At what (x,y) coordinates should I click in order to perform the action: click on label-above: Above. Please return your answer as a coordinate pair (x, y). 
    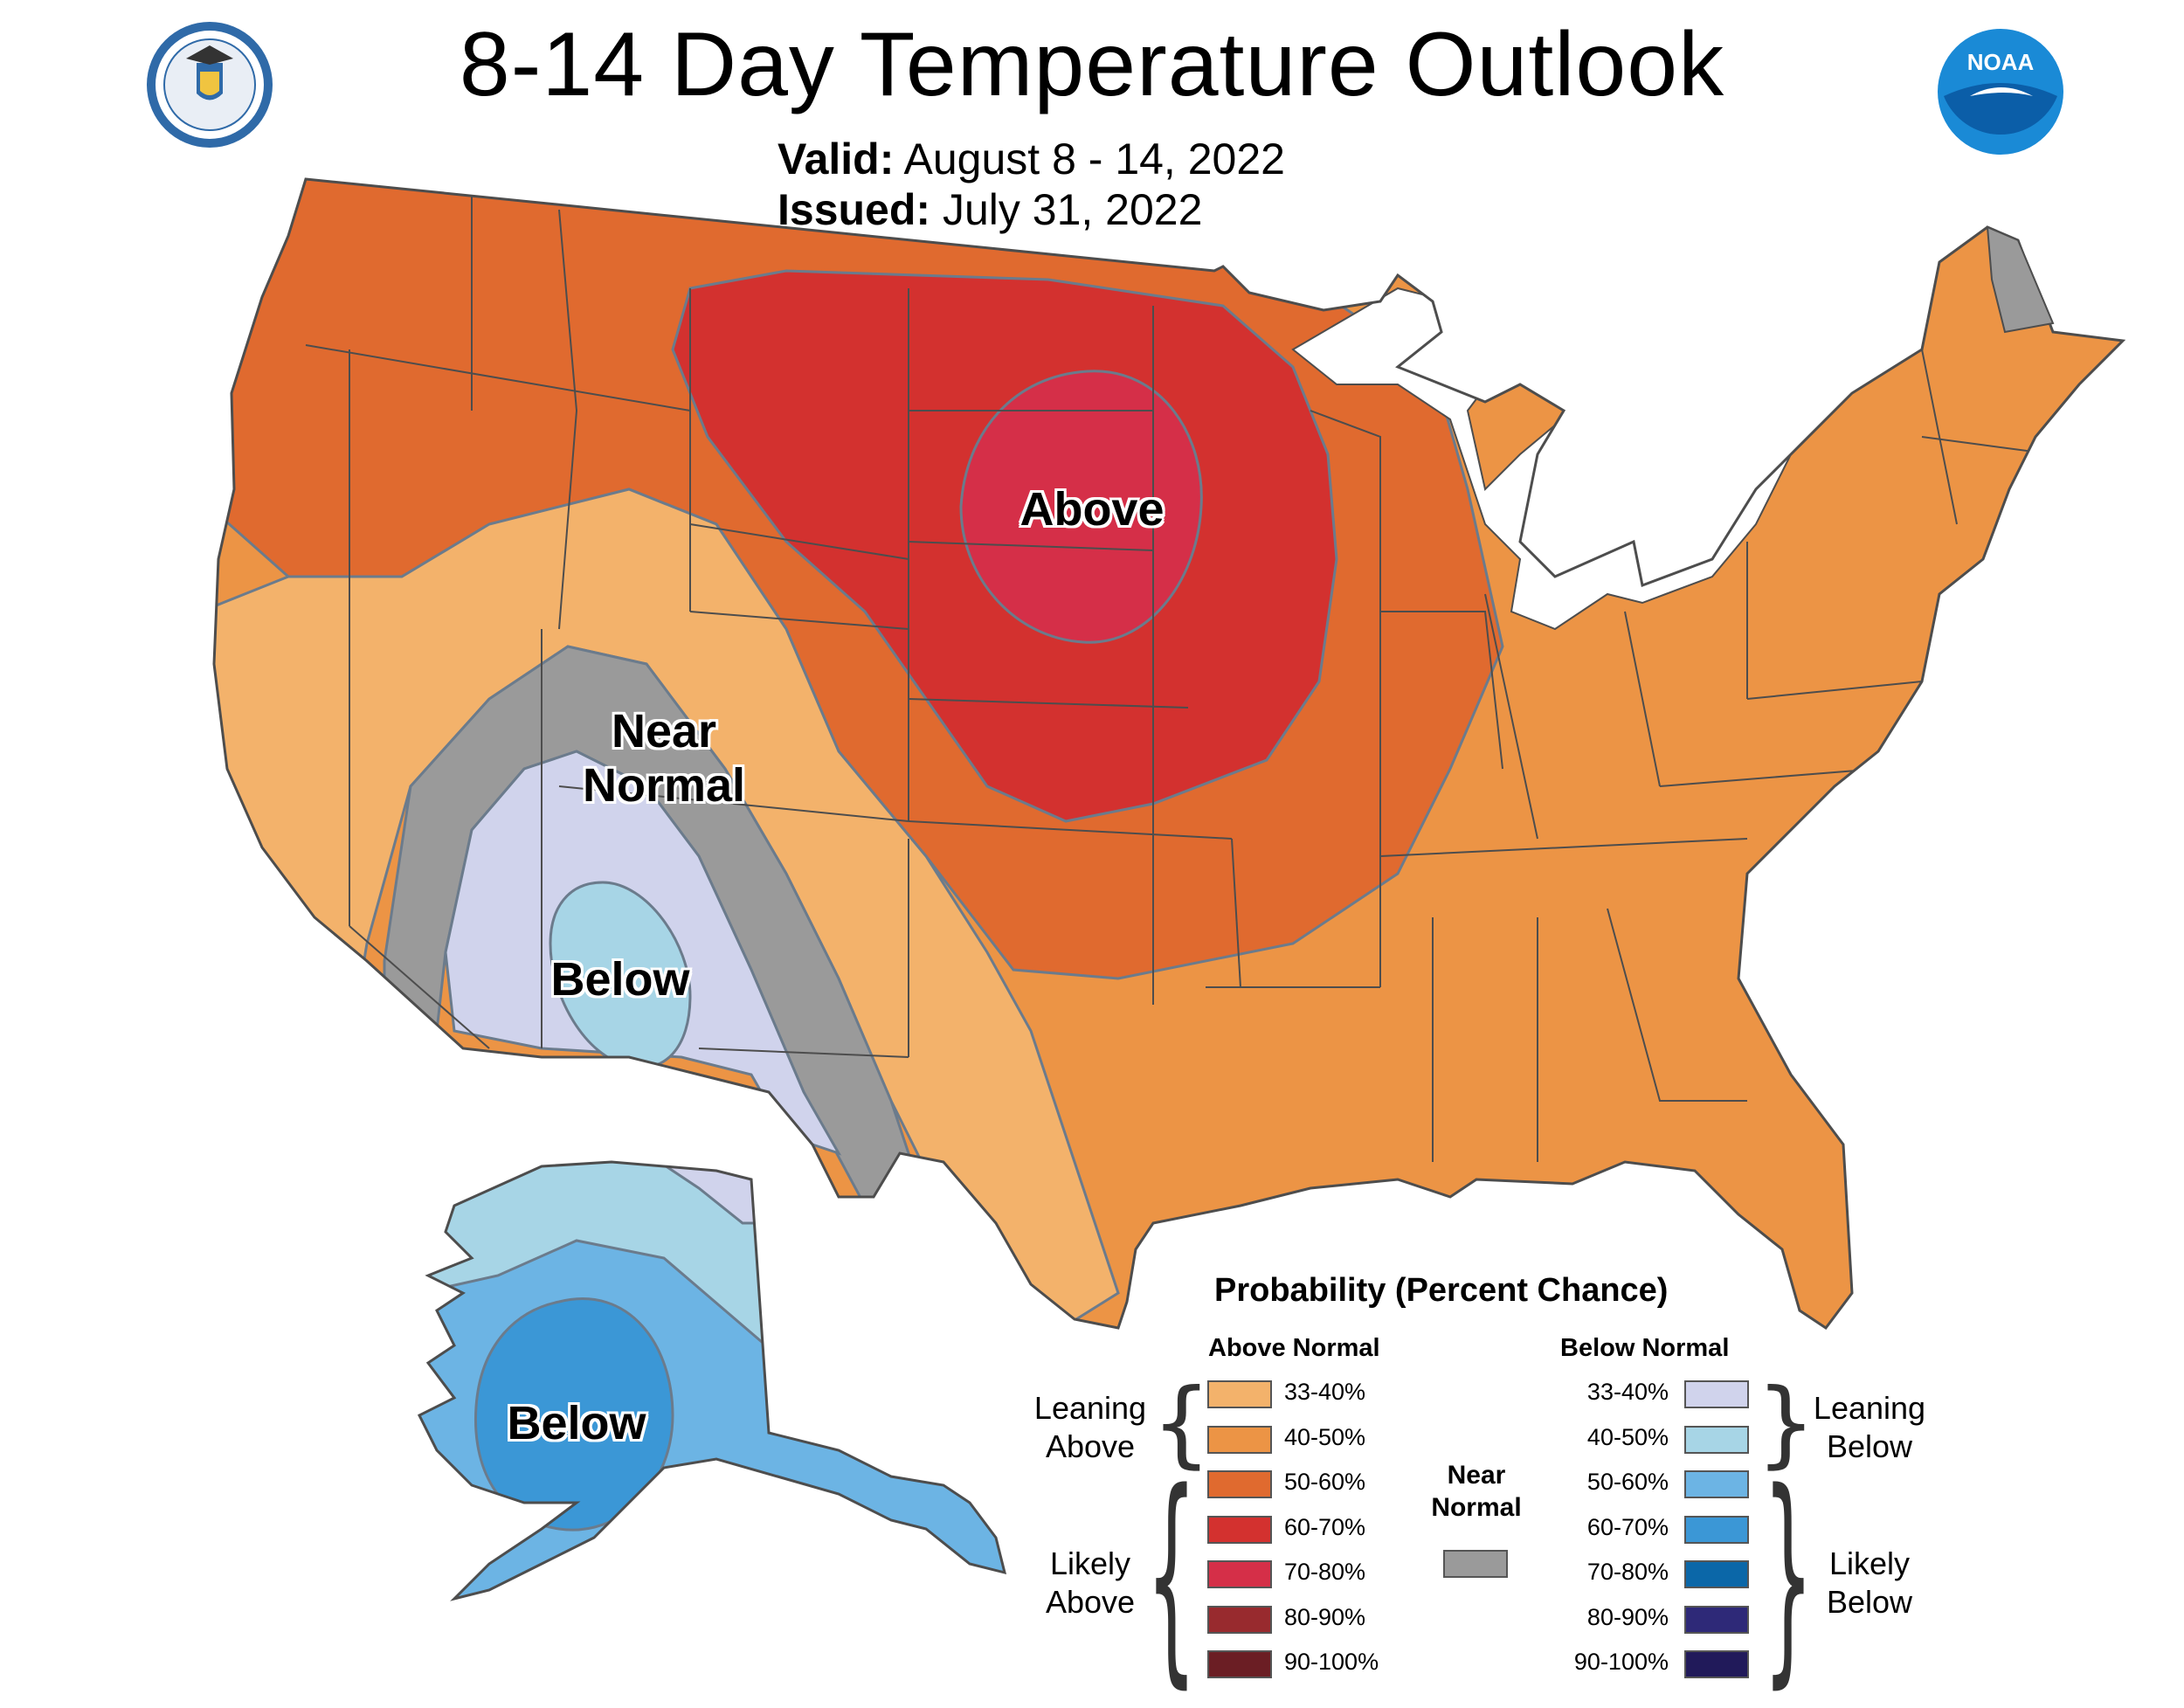
    Looking at the image, I should click on (1092, 510).